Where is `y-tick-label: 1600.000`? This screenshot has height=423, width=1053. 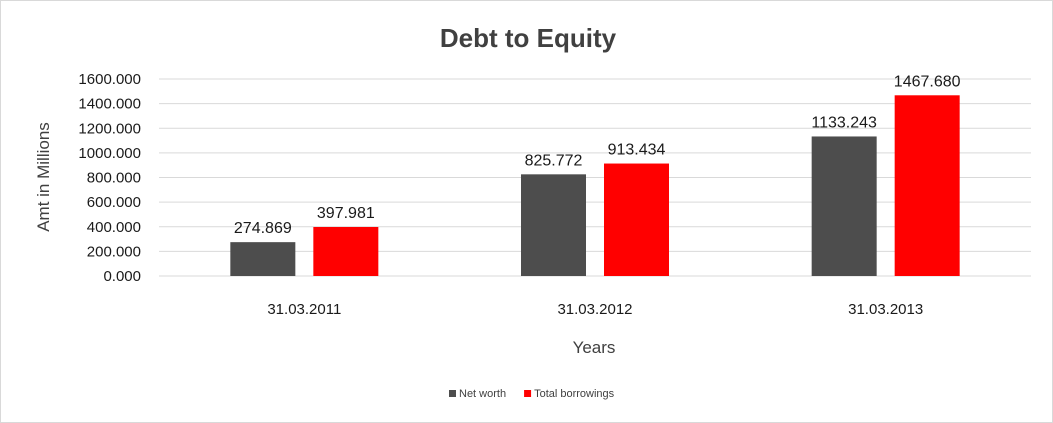 y-tick-label: 1600.000 is located at coordinates (109, 79).